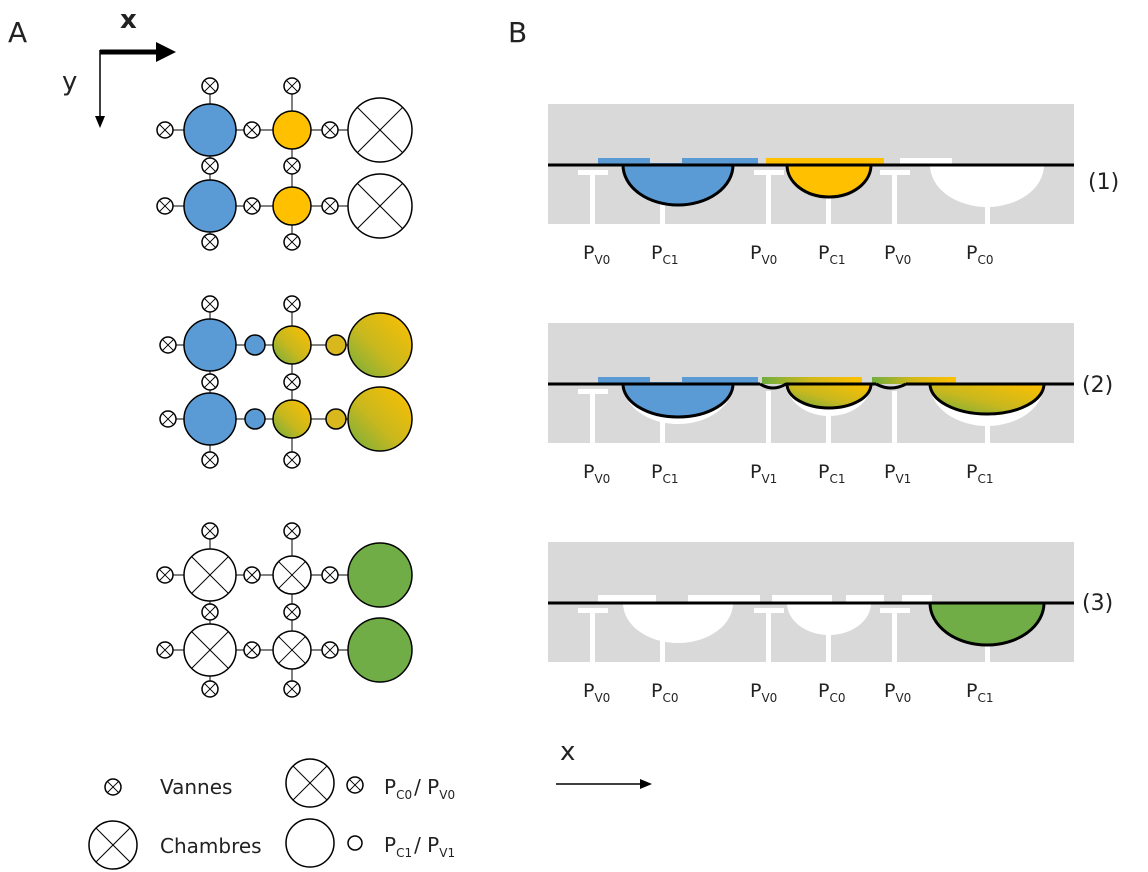  I want to click on cross-section-step-1: (1), so click(833, 164).